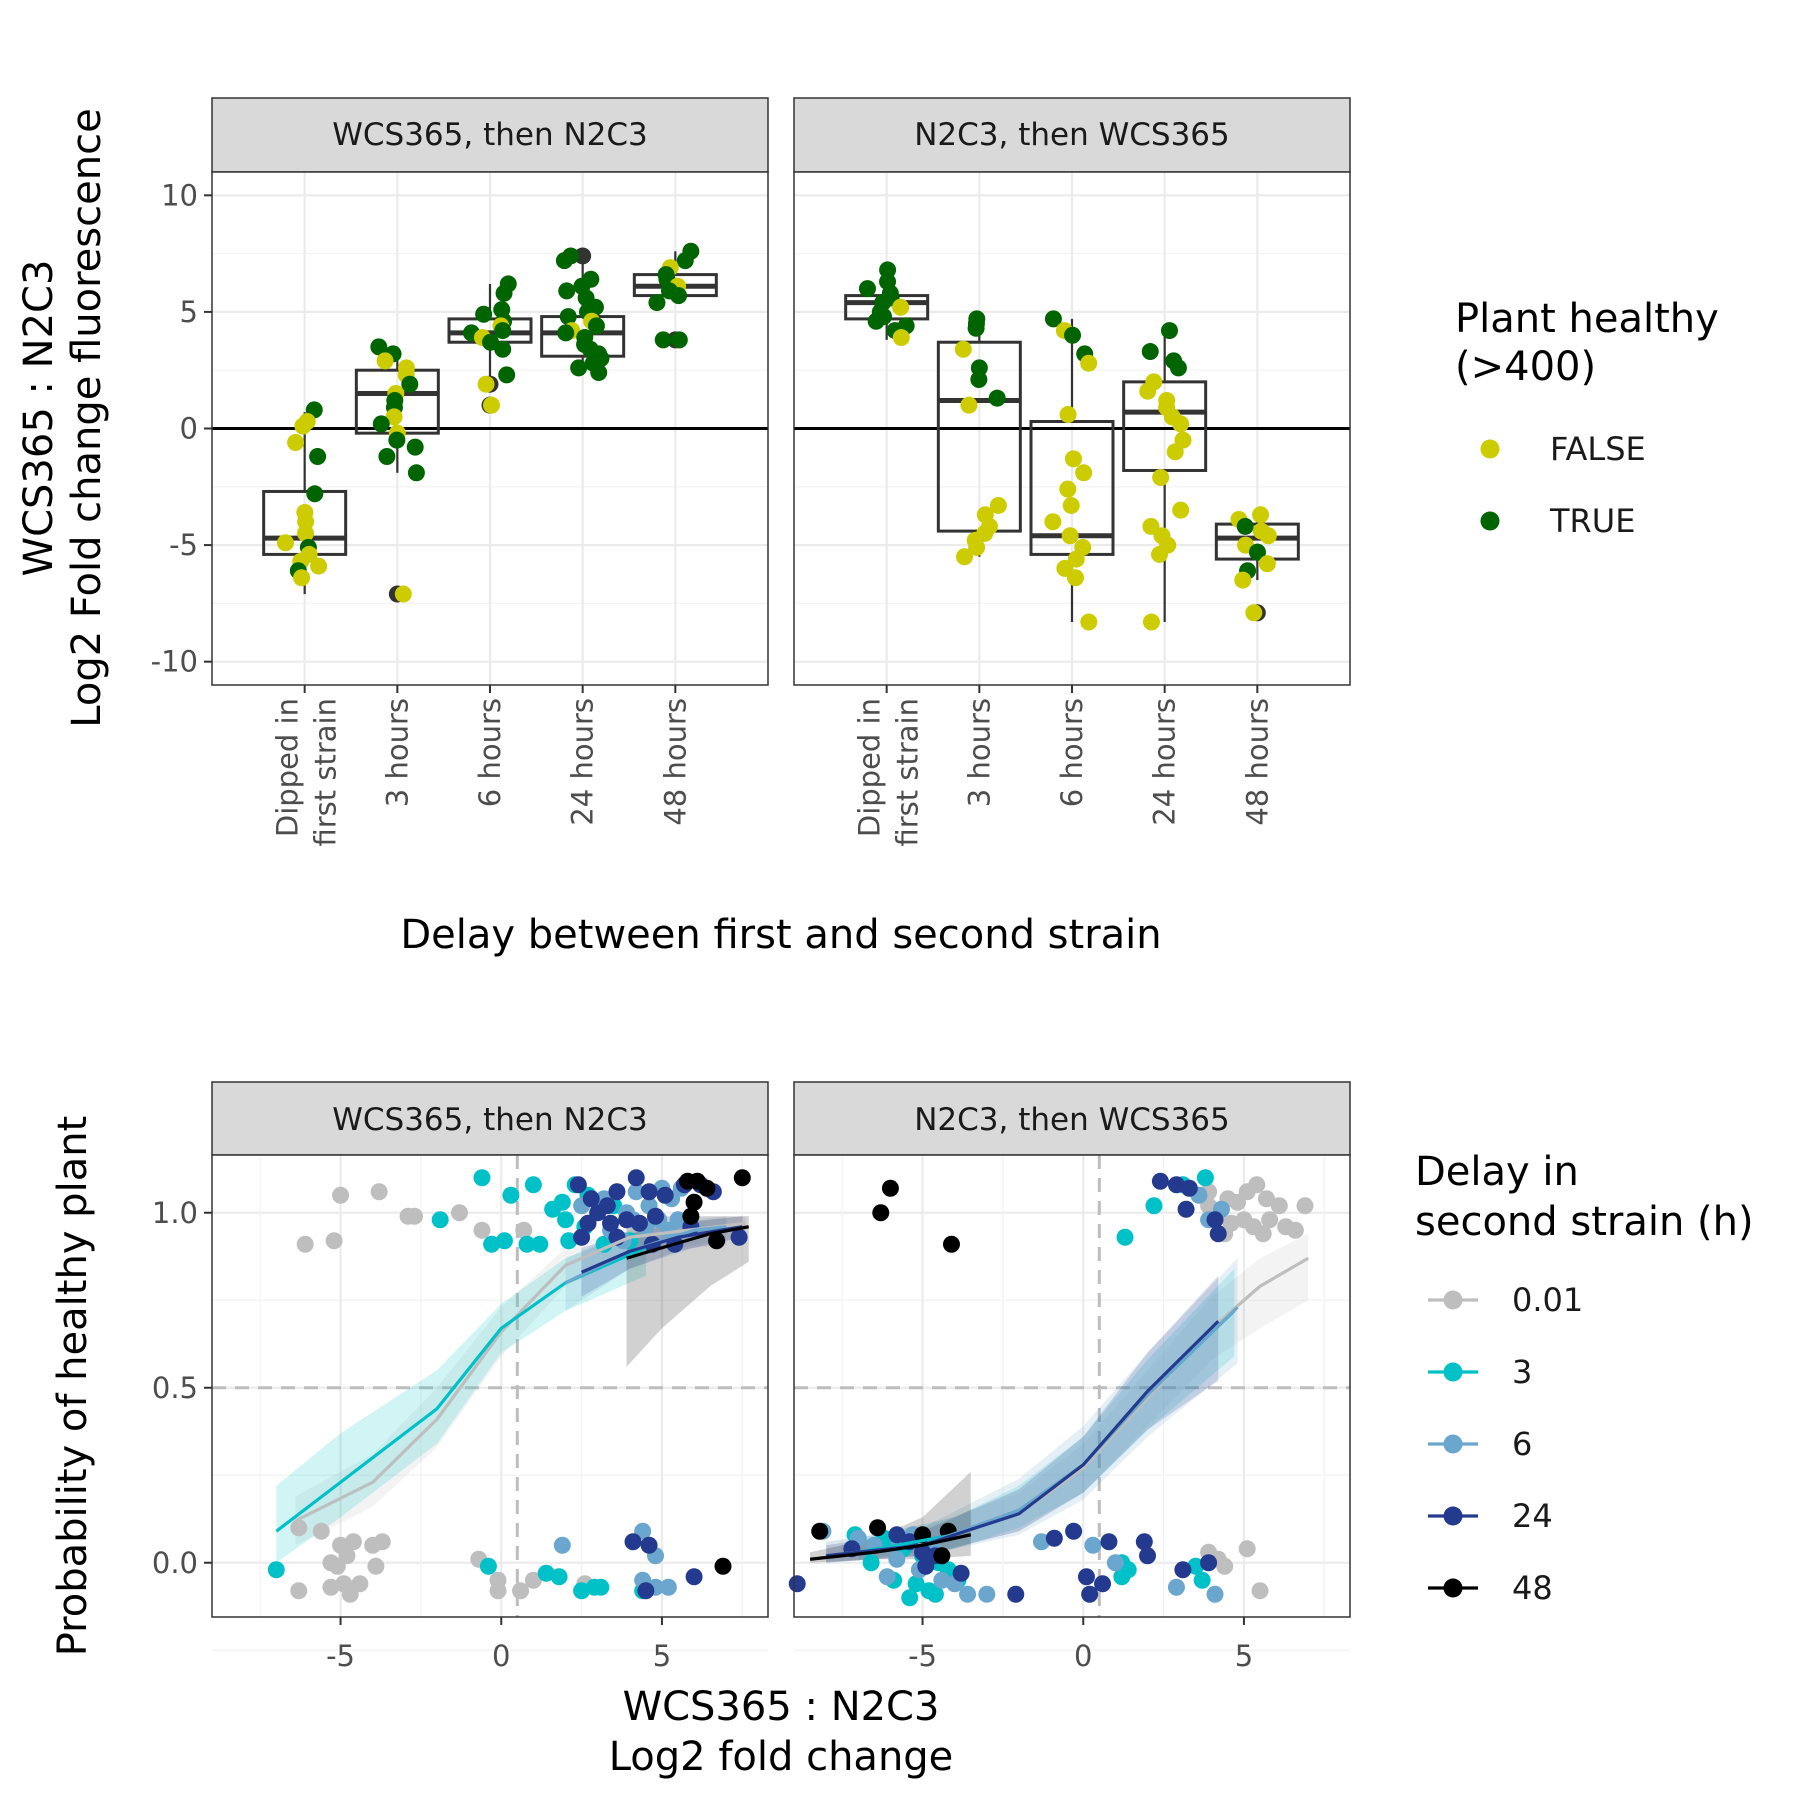 The height and width of the screenshot is (1800, 1800). What do you see at coordinates (1244, 1656) in the screenshot?
I see `x-tick-label: 5` at bounding box center [1244, 1656].